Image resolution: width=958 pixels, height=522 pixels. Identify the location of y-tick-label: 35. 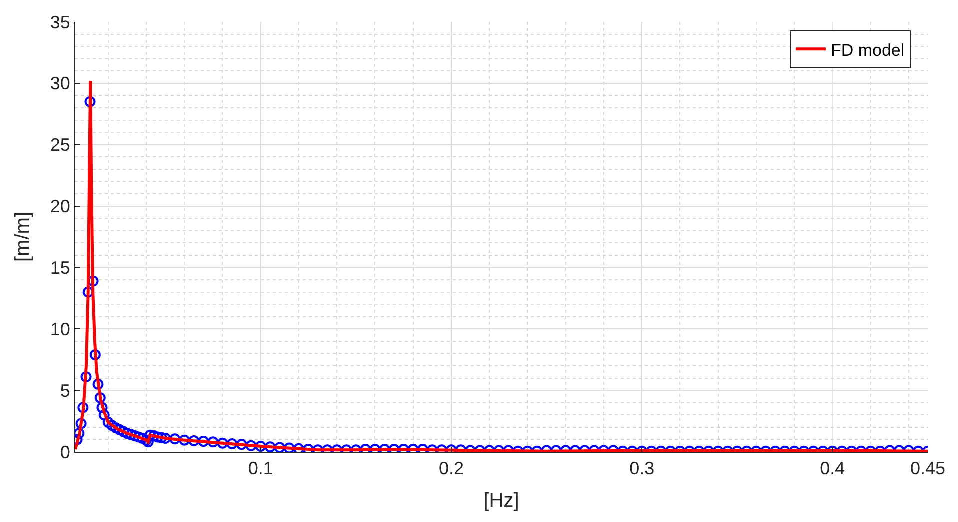
(60, 22).